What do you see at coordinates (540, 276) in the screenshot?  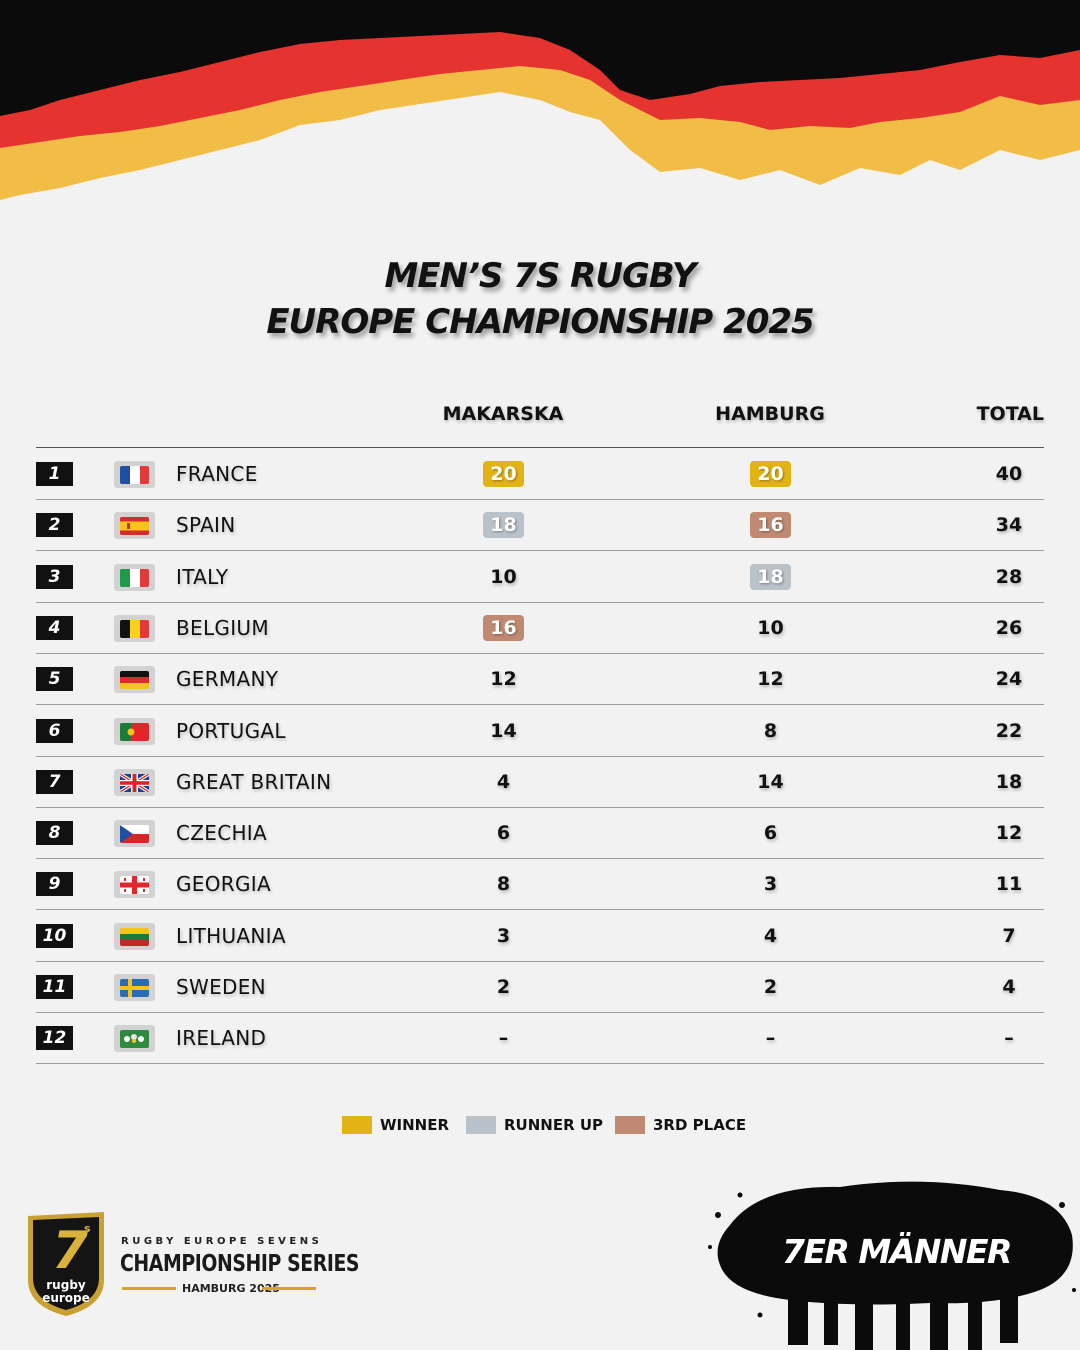 I see `page-title-line1: MEN’S 7S RUGBY` at bounding box center [540, 276].